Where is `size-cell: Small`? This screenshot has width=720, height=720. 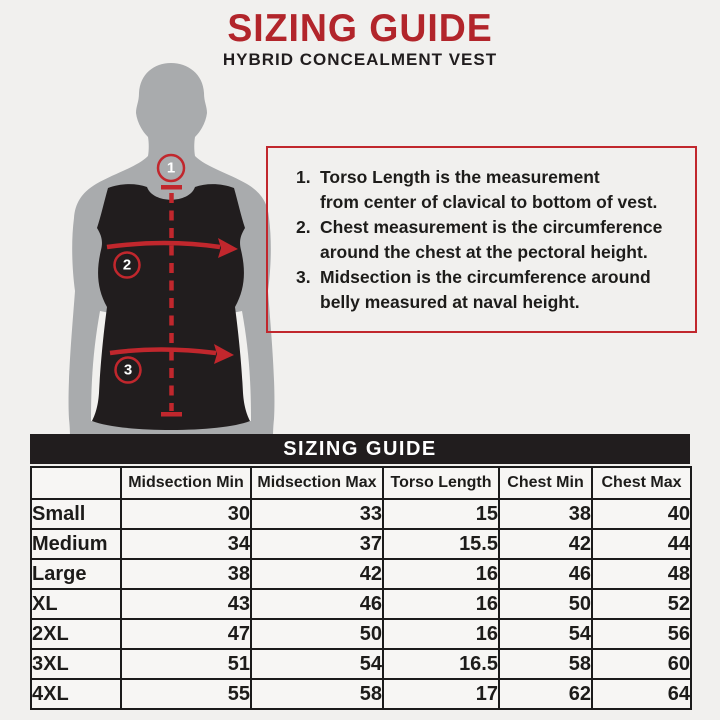 size-cell: Small is located at coordinates (76, 514).